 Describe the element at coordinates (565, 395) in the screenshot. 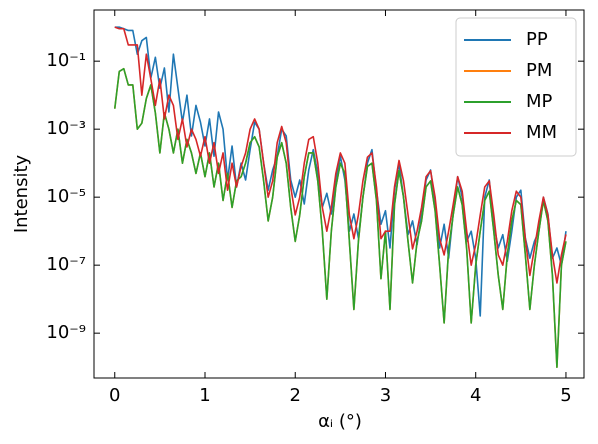

I see `x-tick-label: 5` at that location.